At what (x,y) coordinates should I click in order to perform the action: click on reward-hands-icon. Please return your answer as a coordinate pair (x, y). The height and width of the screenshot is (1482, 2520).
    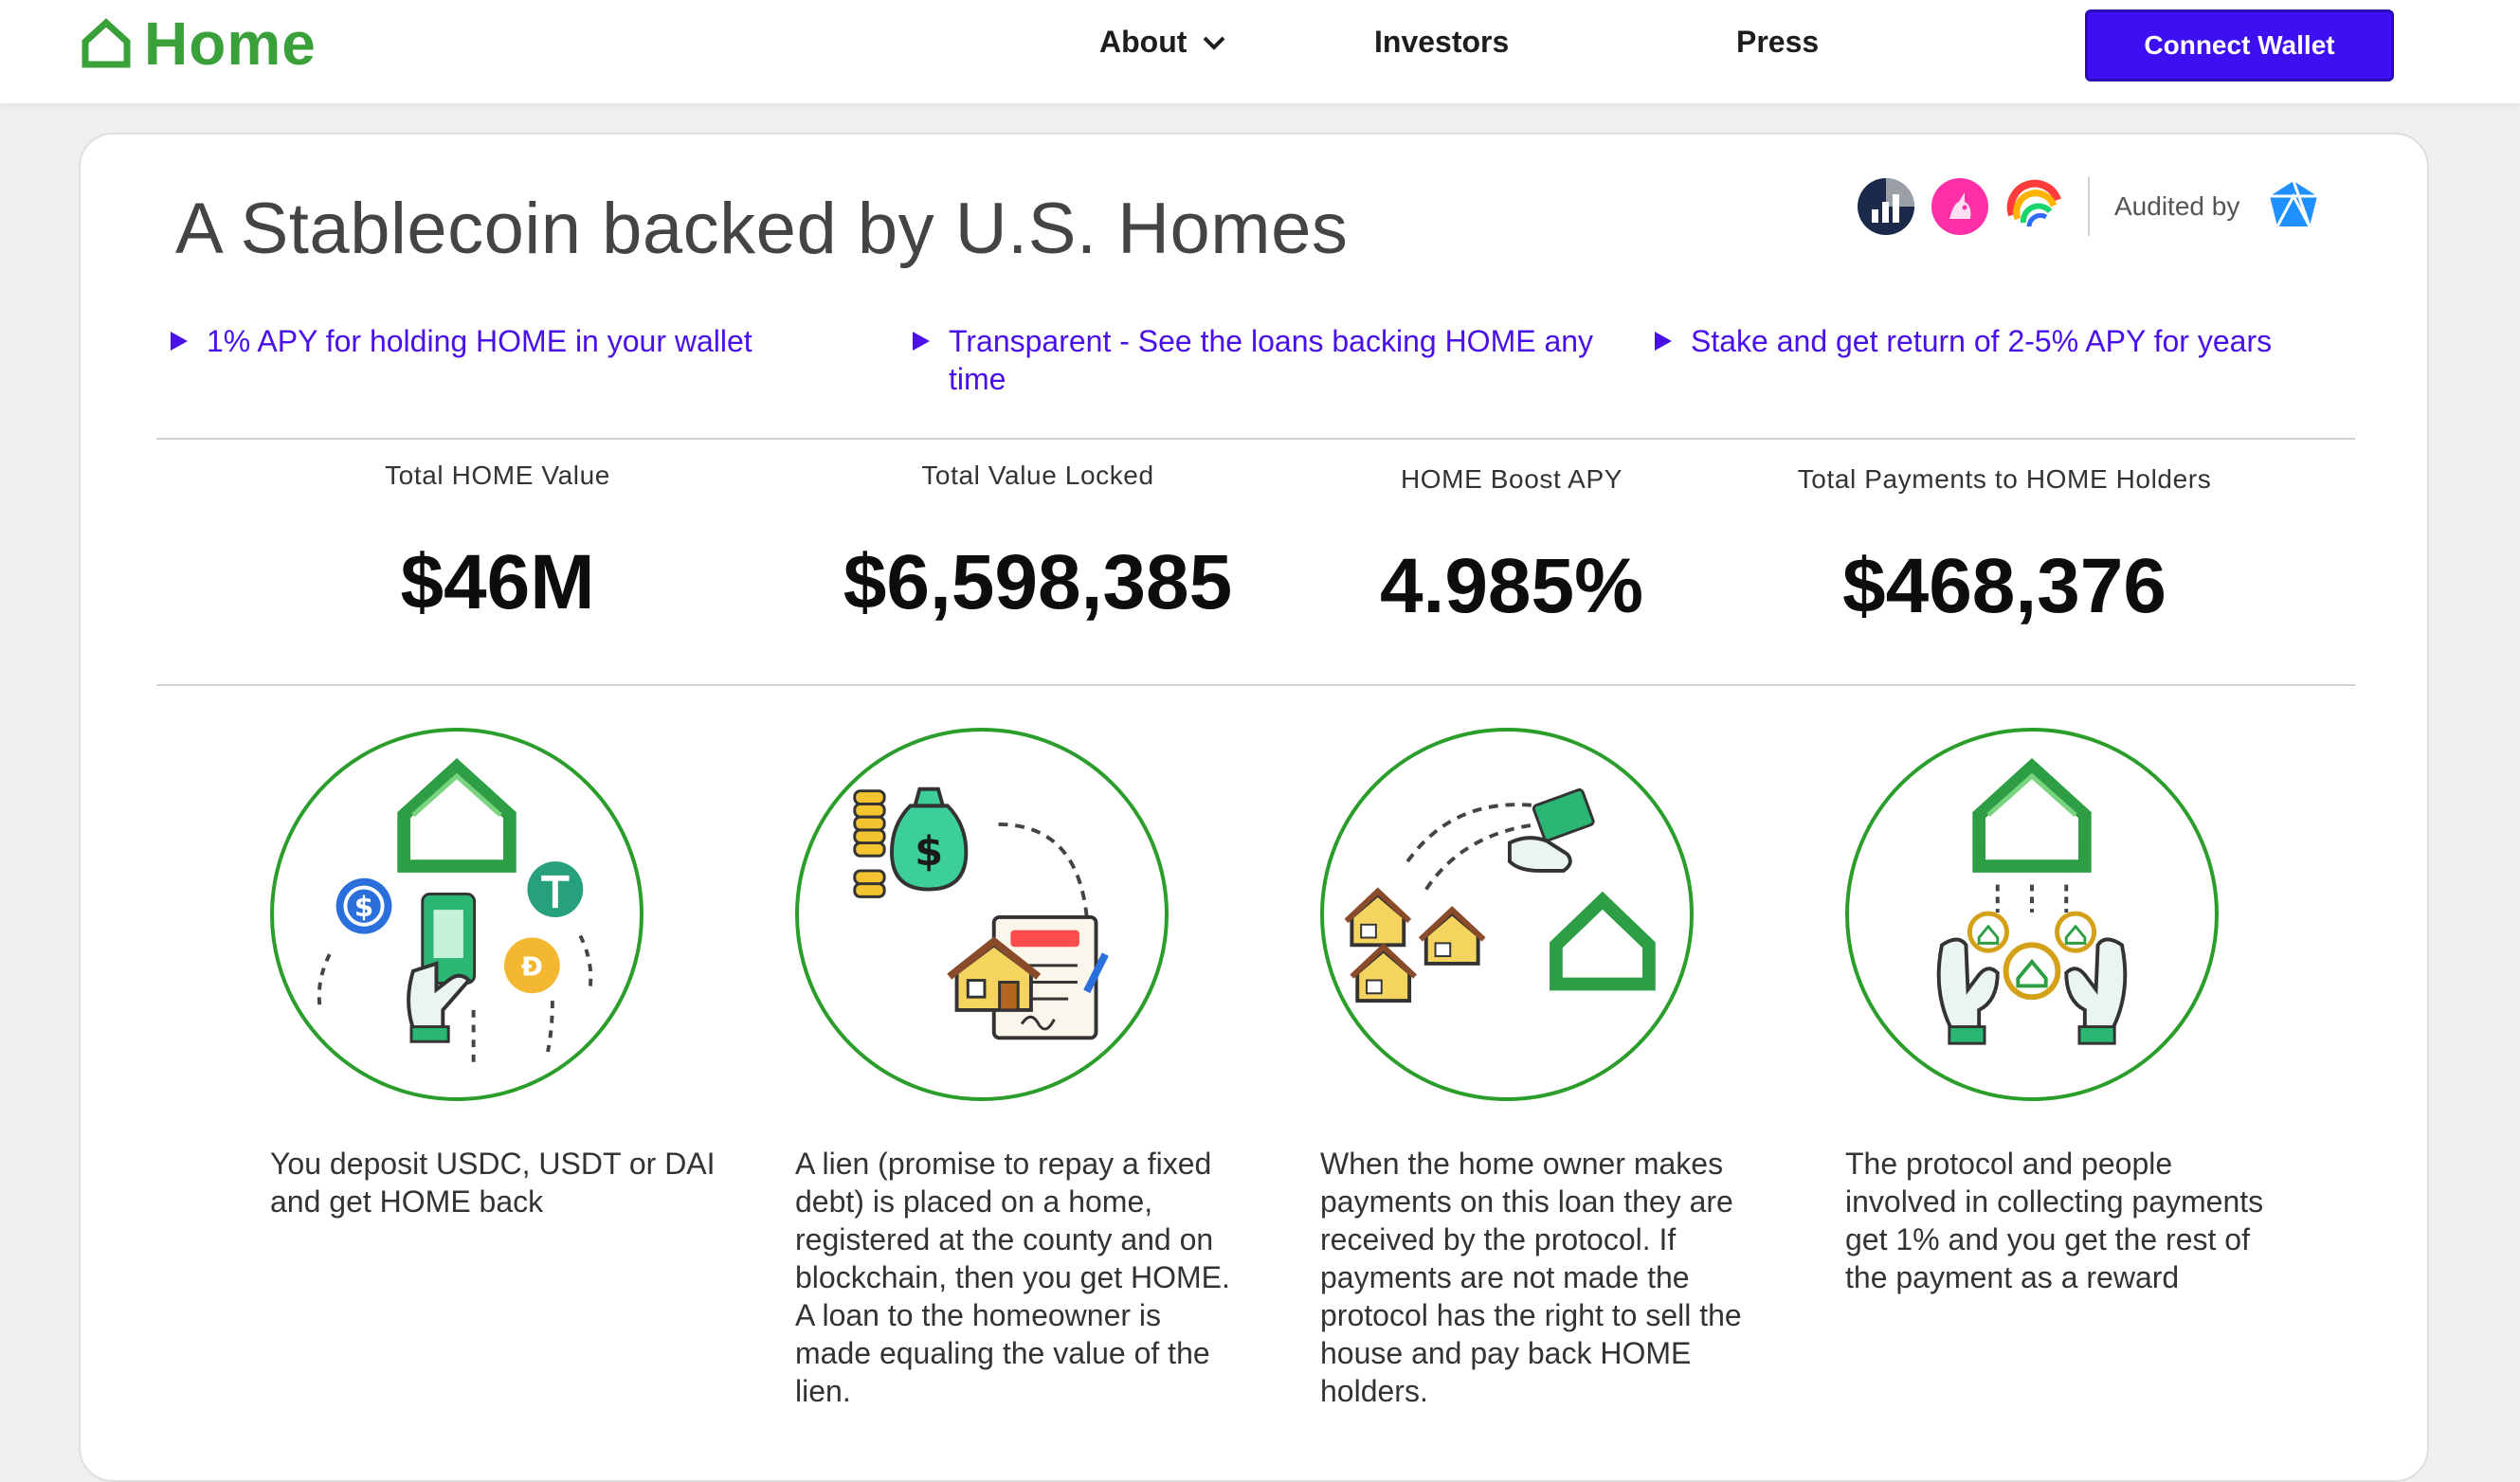
    Looking at the image, I should click on (2032, 901).